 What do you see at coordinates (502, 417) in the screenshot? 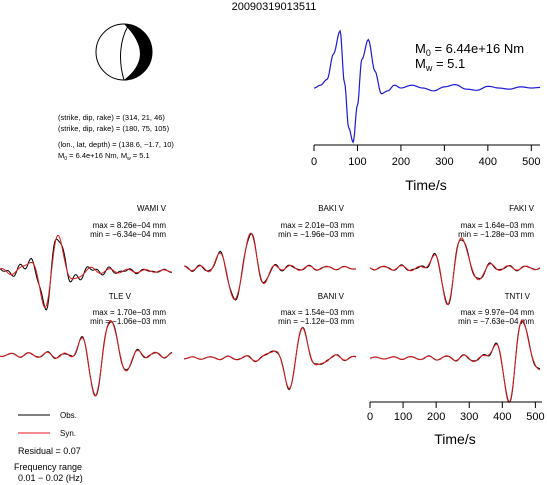
I see `wave-tick-label-400: 400` at bounding box center [502, 417].